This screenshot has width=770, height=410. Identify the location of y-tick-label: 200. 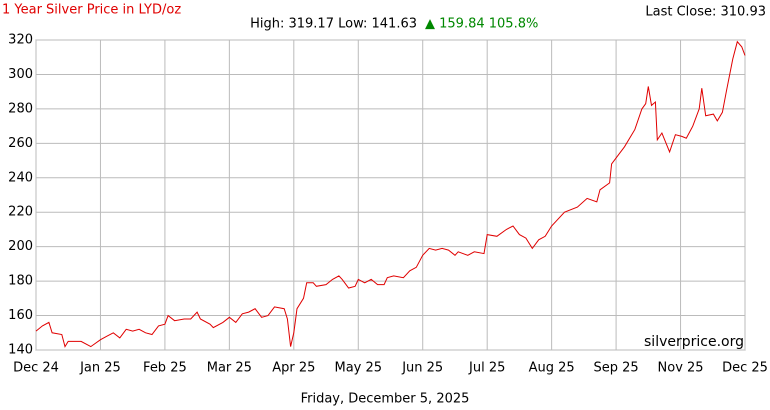
(20, 246).